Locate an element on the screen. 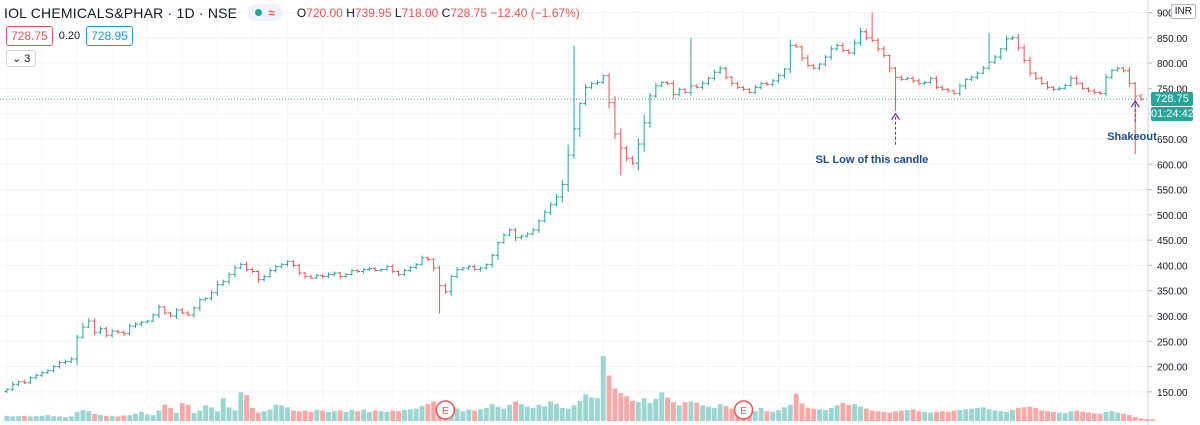  y-tick-label: 300.00 is located at coordinates (1172, 317).